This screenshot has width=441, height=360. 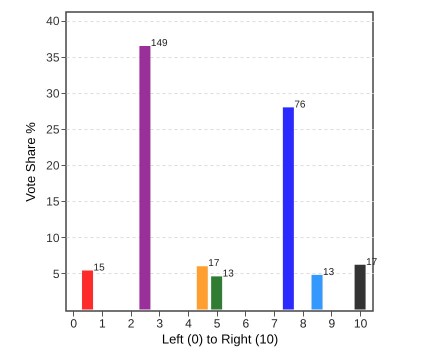 I want to click on x-tick-label: 1, so click(x=102, y=323).